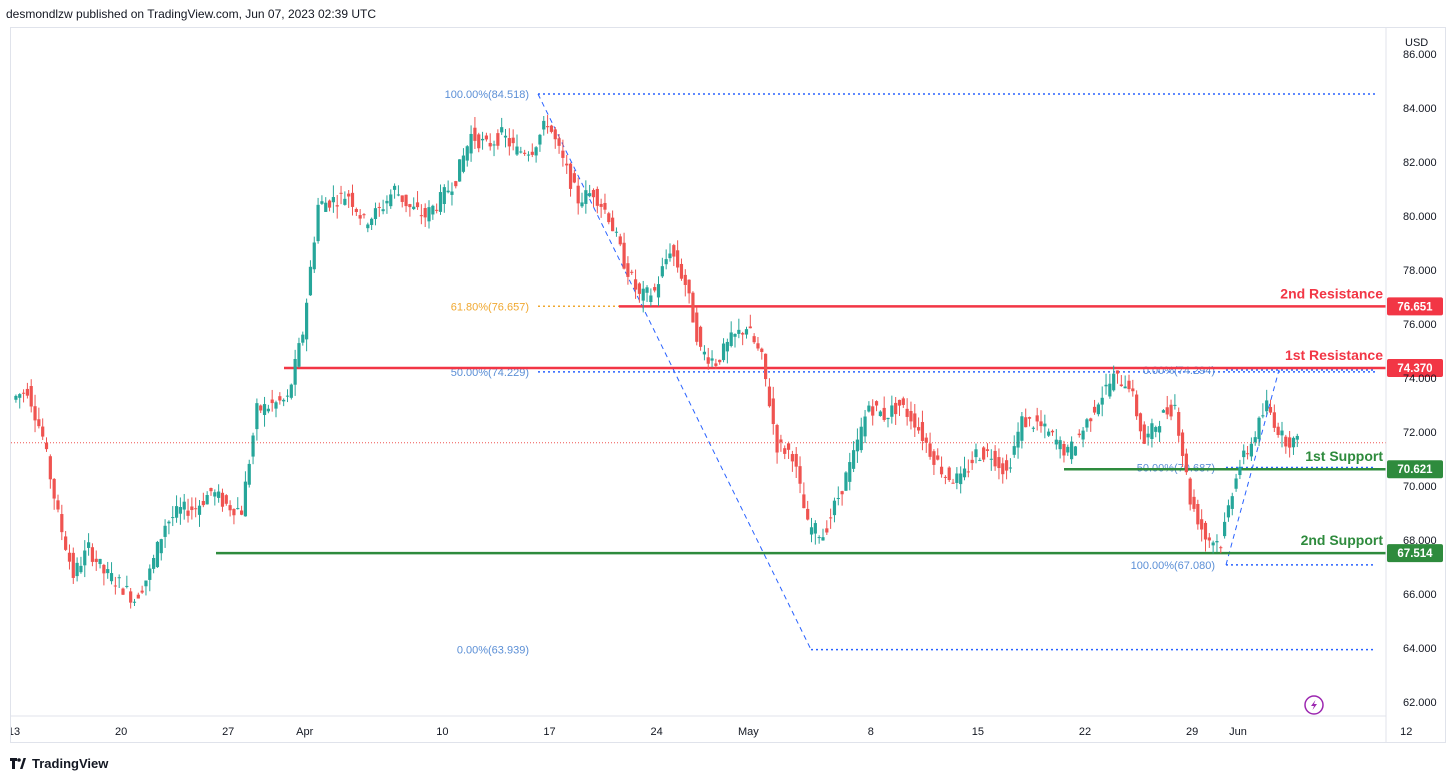 This screenshot has width=1456, height=780. Describe the element at coordinates (748, 732) in the screenshot. I see `x-tick-label: May` at that location.